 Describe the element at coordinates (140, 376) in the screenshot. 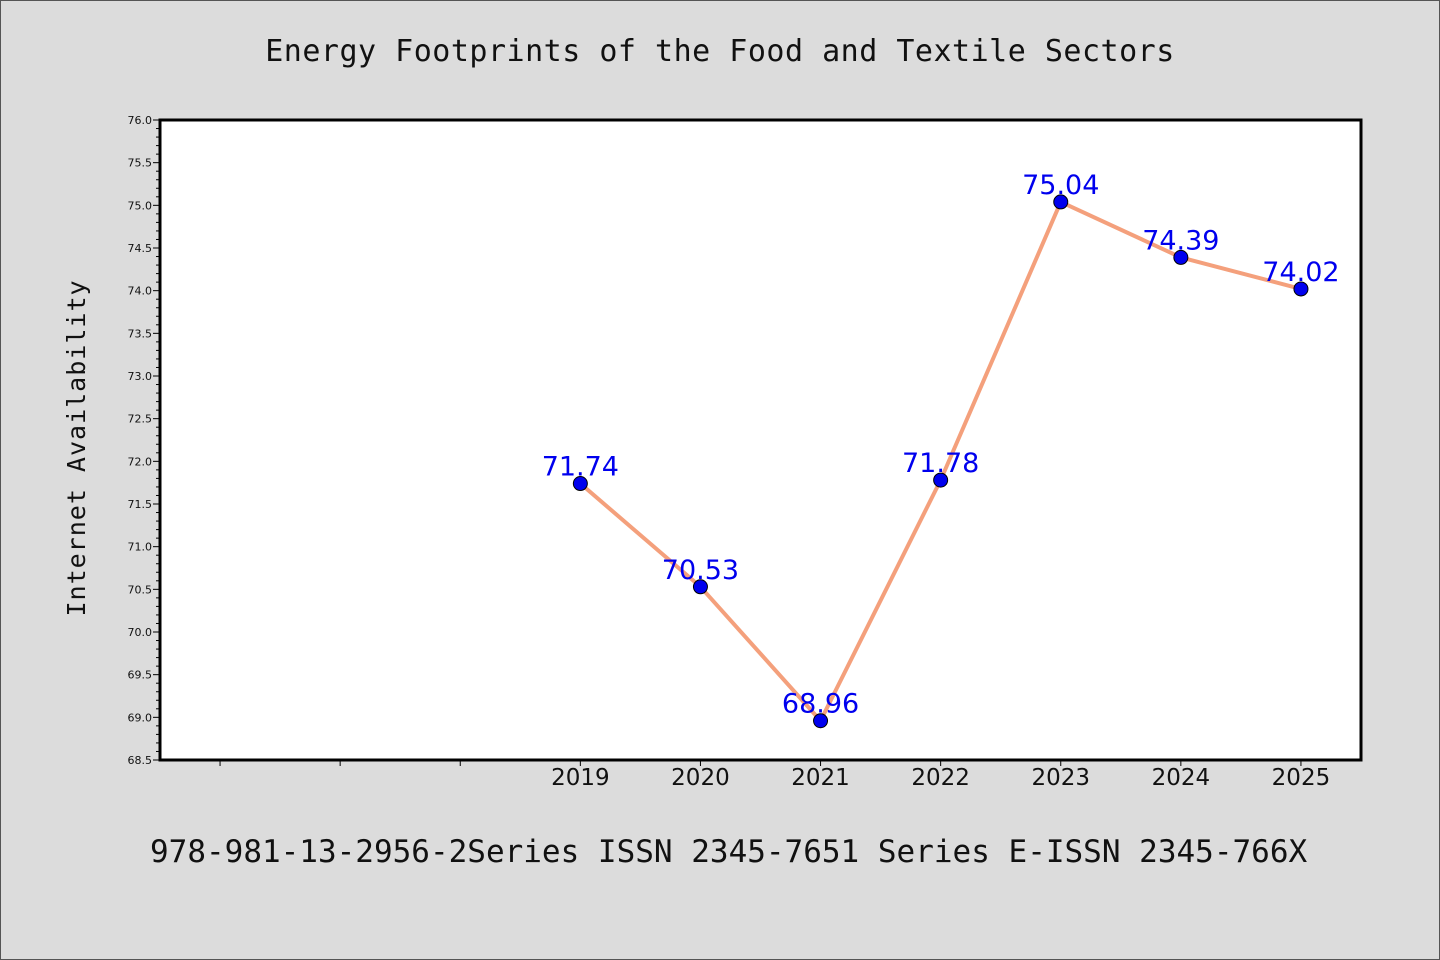

I see `y-tick-label: 73.0` at that location.